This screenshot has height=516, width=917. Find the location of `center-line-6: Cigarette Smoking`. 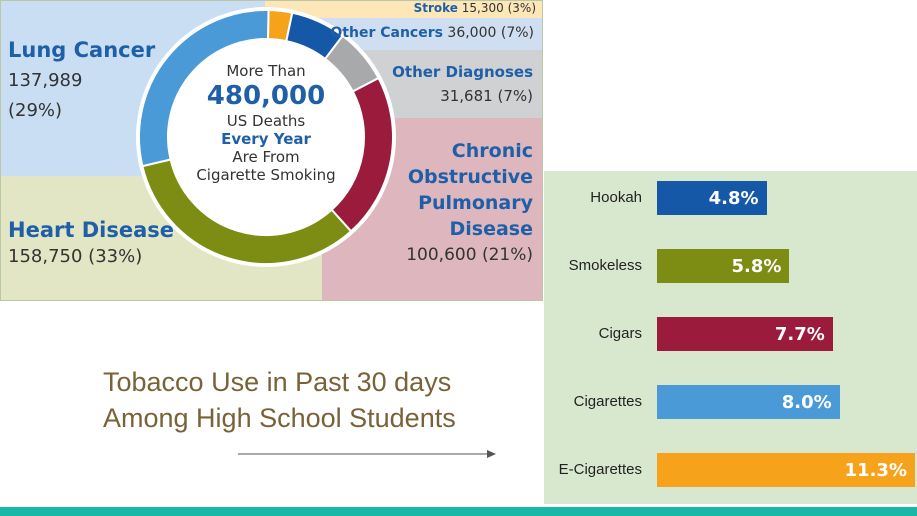

center-line-6: Cigarette Smoking is located at coordinates (266, 175).